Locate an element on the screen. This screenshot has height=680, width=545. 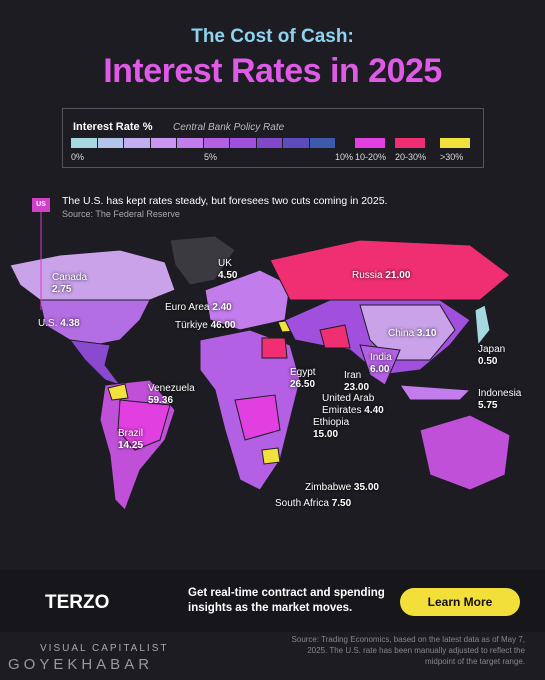
legend-title: Interest Rate % is located at coordinates (113, 127).